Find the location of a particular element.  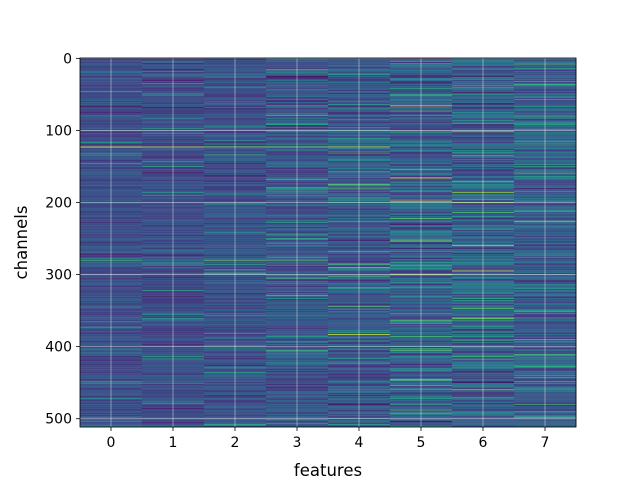

x-tick-label: 1 is located at coordinates (173, 443).